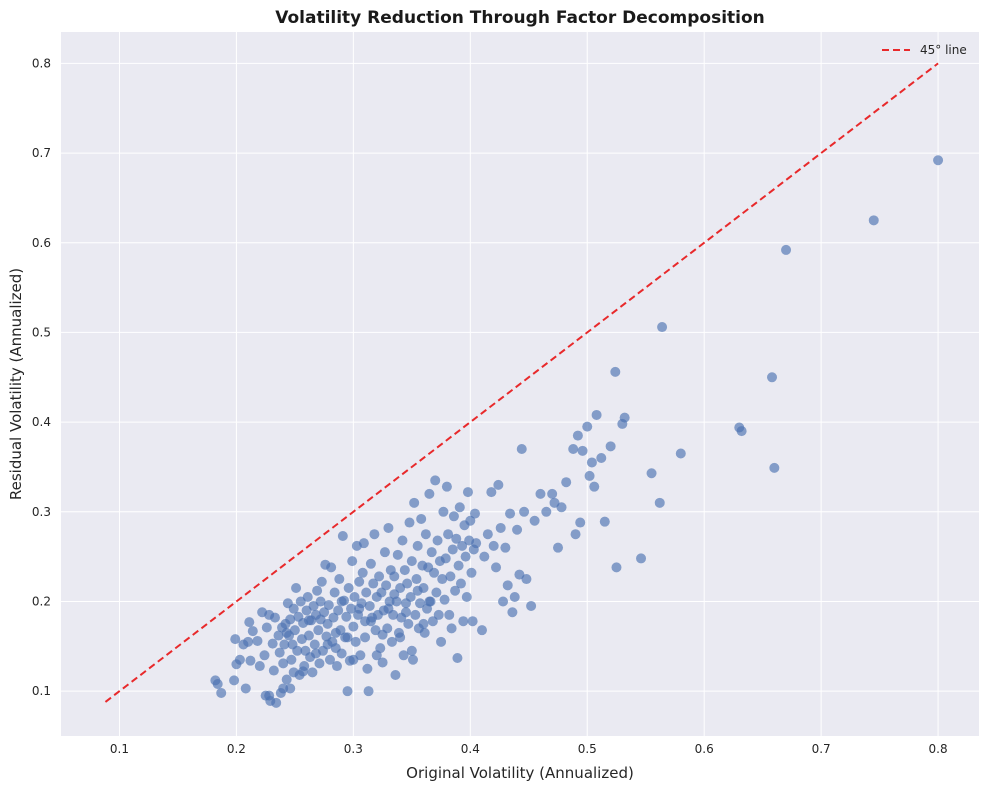 The width and height of the screenshot is (989, 790). What do you see at coordinates (41, 243) in the screenshot?
I see `y-tick-label: 0.6` at bounding box center [41, 243].